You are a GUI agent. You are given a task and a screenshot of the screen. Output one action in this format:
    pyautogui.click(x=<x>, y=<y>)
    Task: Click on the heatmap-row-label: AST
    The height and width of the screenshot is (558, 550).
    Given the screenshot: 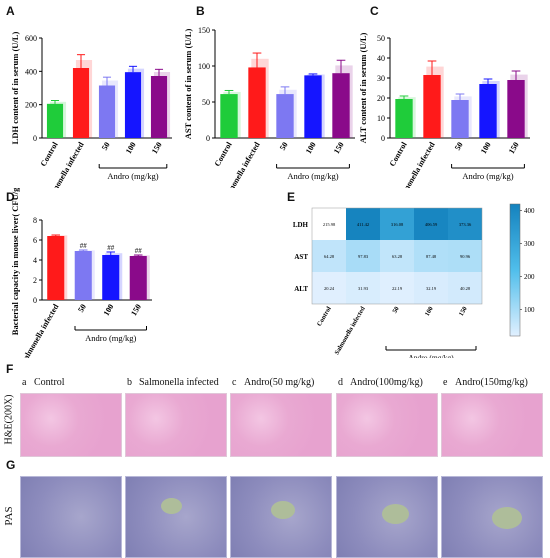 What is the action you would take?
    pyautogui.click(x=301, y=257)
    